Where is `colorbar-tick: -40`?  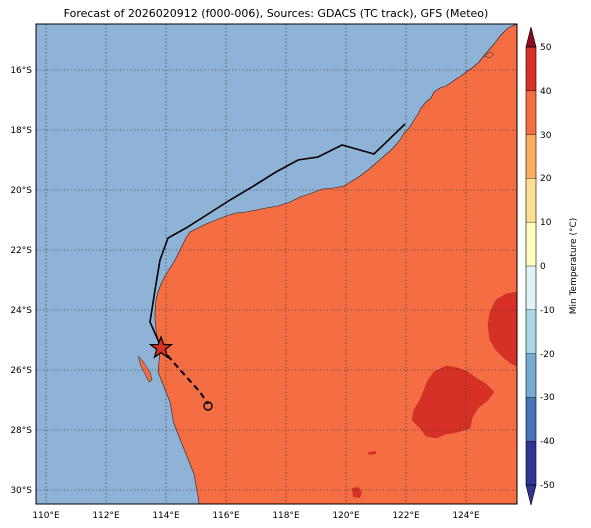
colorbar-tick: -40 is located at coordinates (547, 442).